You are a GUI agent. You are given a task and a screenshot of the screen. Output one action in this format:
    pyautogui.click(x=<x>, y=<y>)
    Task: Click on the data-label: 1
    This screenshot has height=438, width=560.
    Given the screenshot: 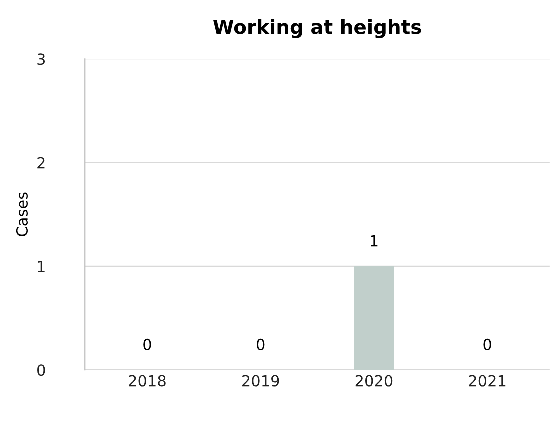 What is the action you would take?
    pyautogui.click(x=374, y=241)
    